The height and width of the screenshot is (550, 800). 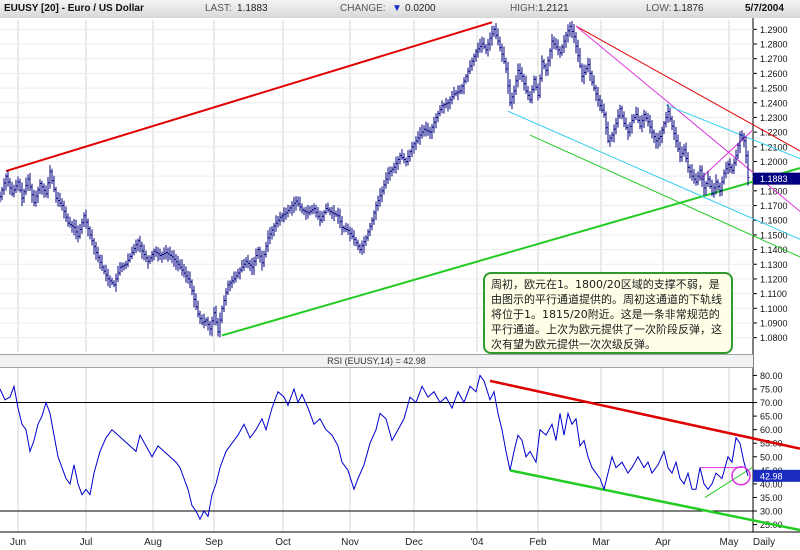 What do you see at coordinates (774, 74) in the screenshot?
I see `price-tick-label: 1.2600` at bounding box center [774, 74].